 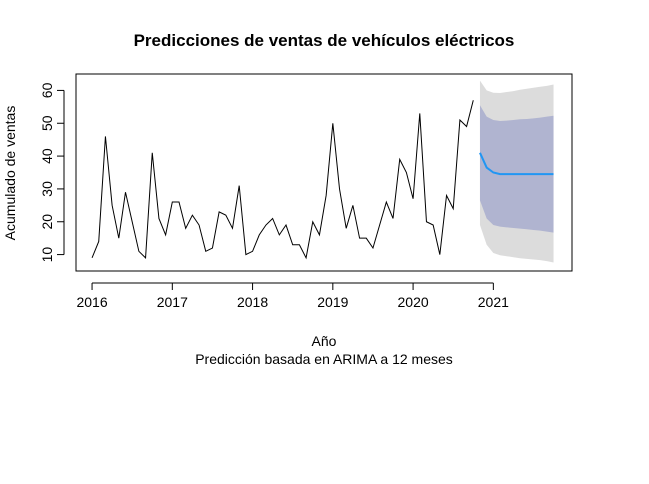 What do you see at coordinates (52, 172) in the screenshot?
I see `y-axis: 10 20 30 40 50 60` at bounding box center [52, 172].